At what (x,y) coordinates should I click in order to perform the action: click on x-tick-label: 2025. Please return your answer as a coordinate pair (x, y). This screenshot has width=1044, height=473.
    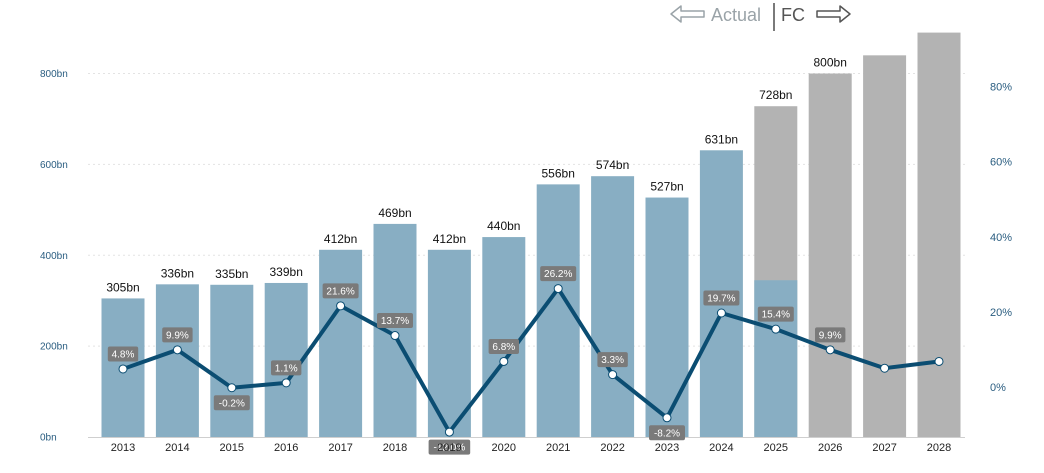
    Looking at the image, I should click on (776, 448).